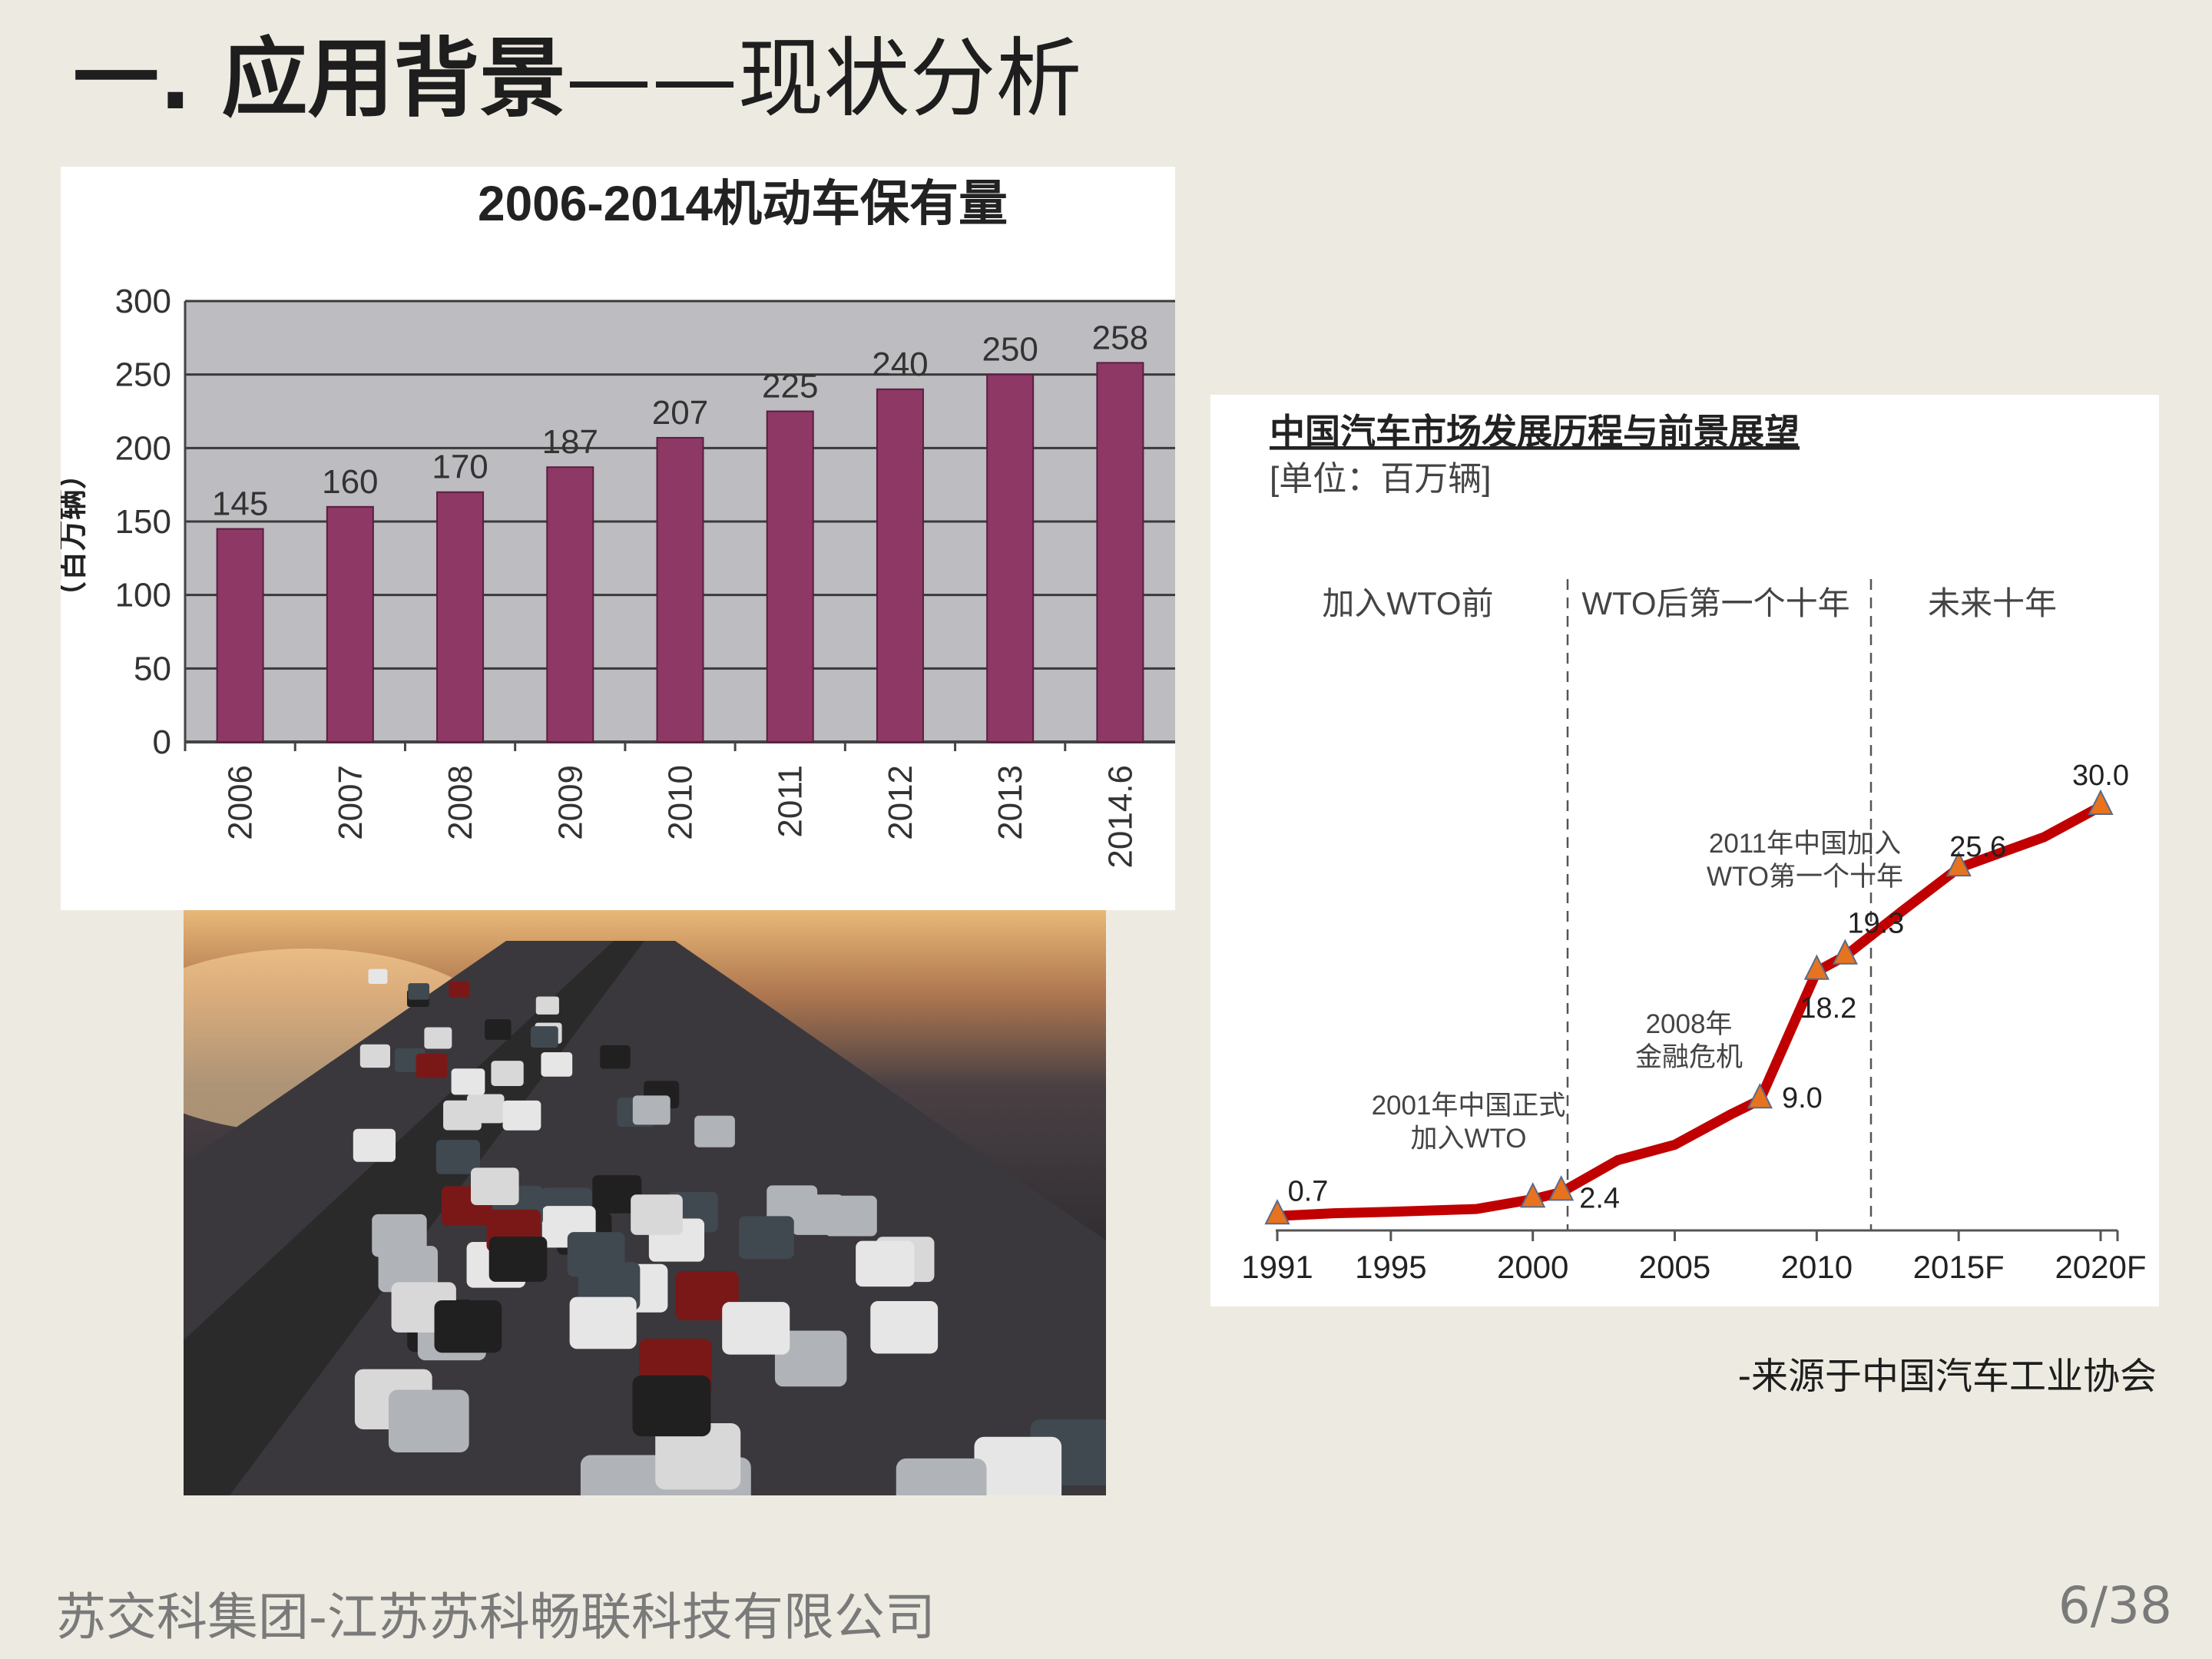 The image size is (2212, 1659). What do you see at coordinates (1010, 803) in the screenshot?
I see `x-tick-label: 2013` at bounding box center [1010, 803].